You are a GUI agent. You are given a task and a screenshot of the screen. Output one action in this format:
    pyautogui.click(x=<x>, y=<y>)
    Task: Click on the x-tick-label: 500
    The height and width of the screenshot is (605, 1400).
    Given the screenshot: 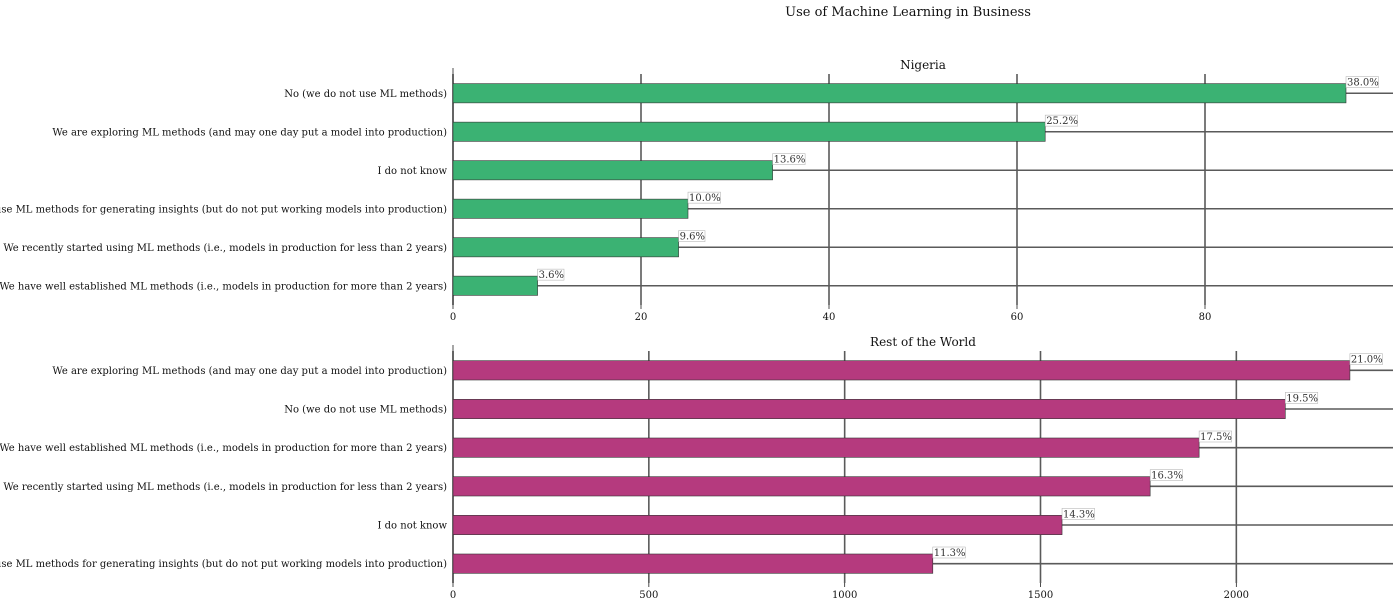 What is the action you would take?
    pyautogui.click(x=648, y=595)
    